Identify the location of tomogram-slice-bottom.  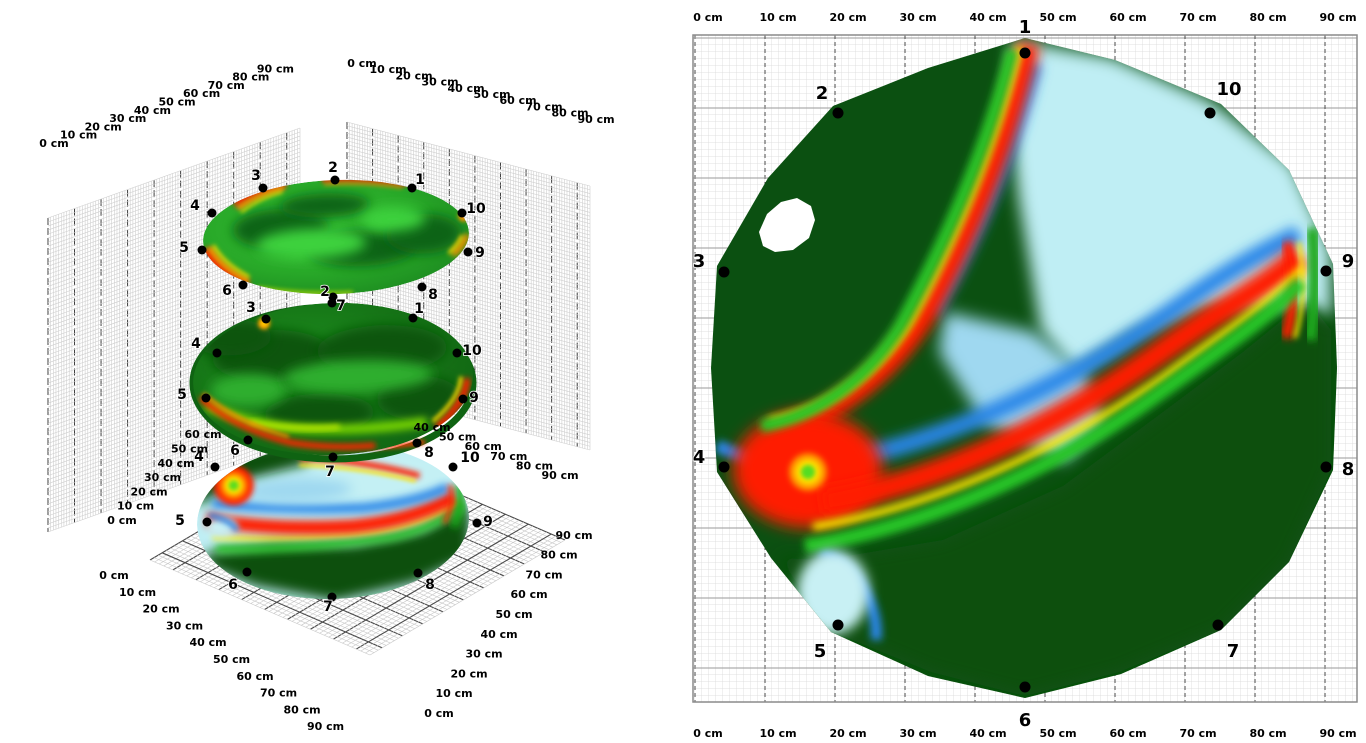
(333, 521).